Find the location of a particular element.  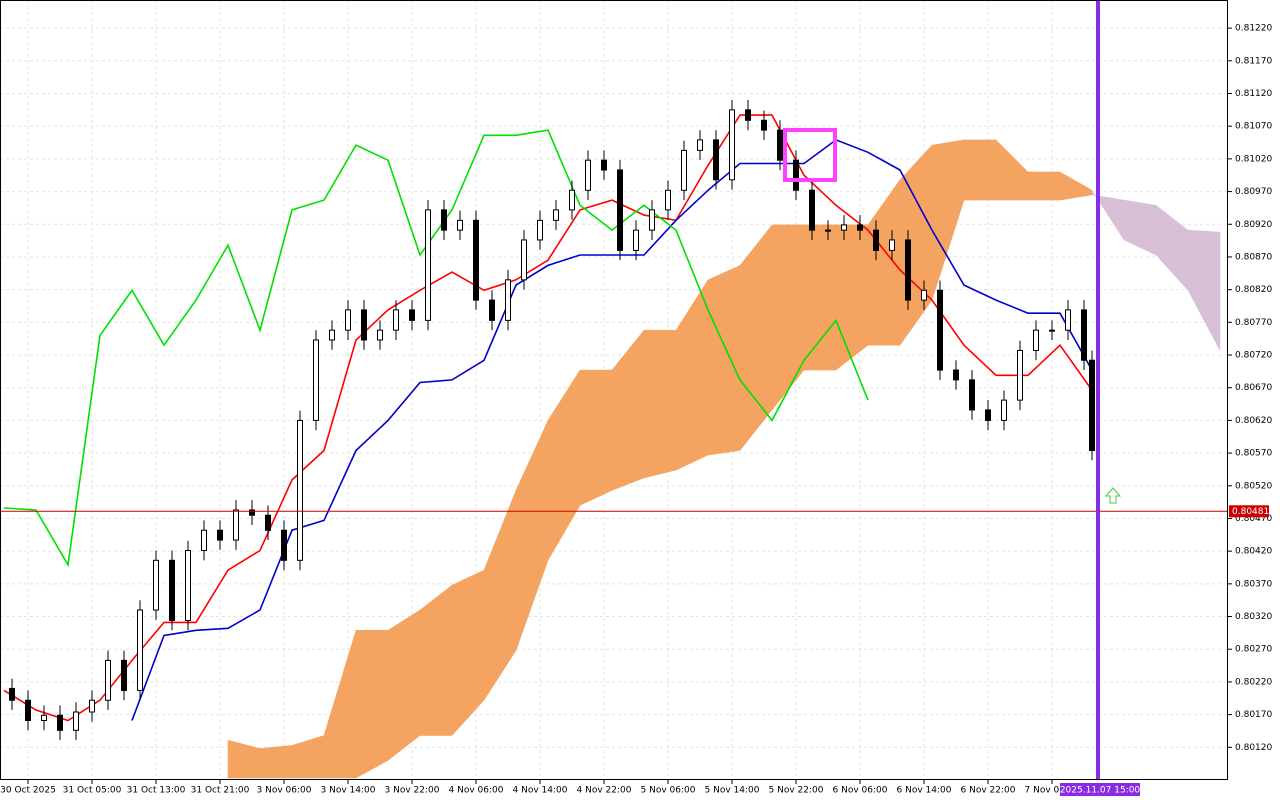

y-tick-label: 0.80170 is located at coordinates (1253, 715).